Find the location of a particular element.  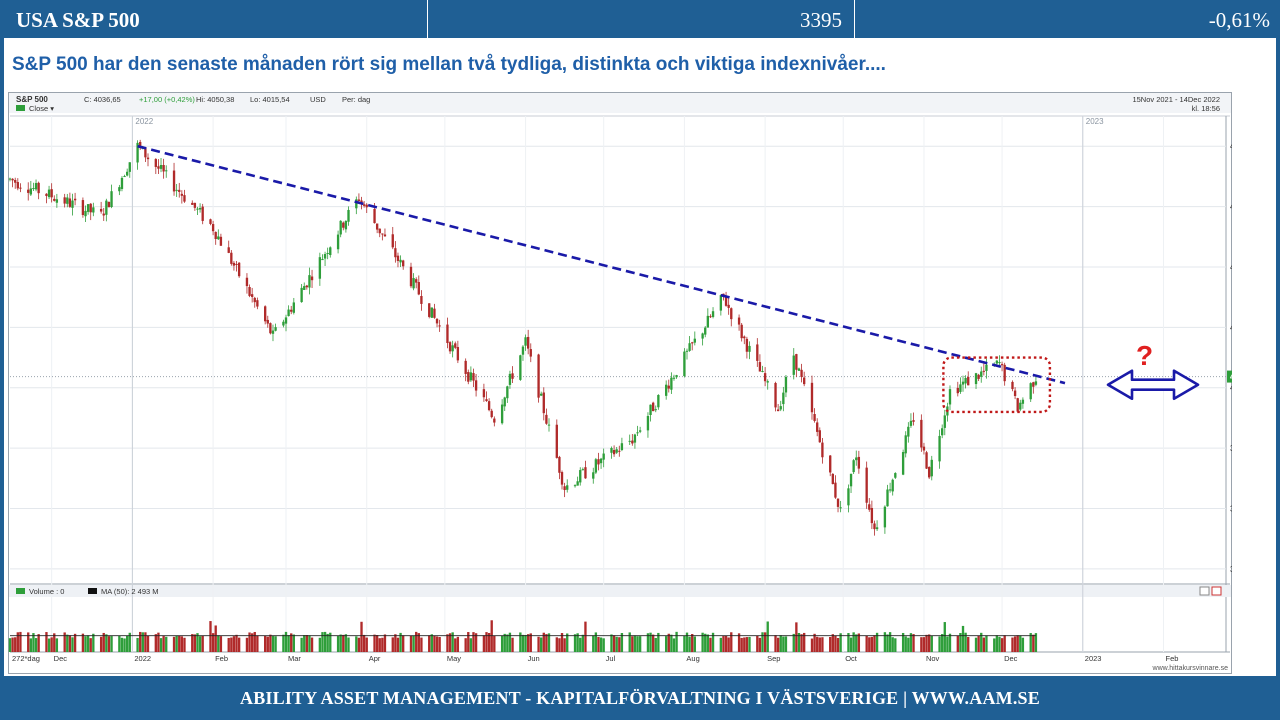

top-bar: USA S&P 500 3395 -0,61% is located at coordinates (640, 19).